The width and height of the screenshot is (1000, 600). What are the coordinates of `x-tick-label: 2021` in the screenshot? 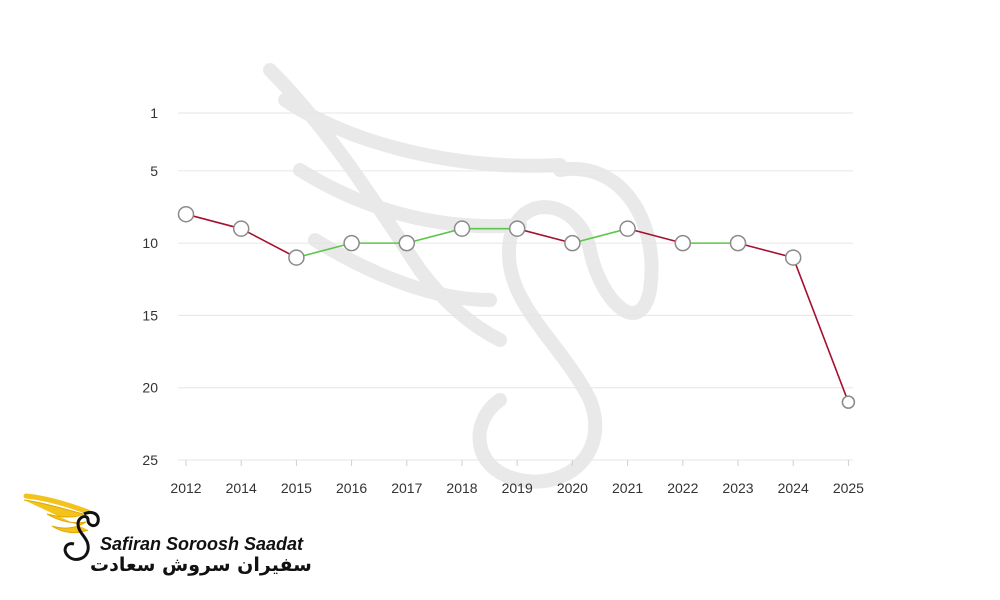 It's located at (627, 488).